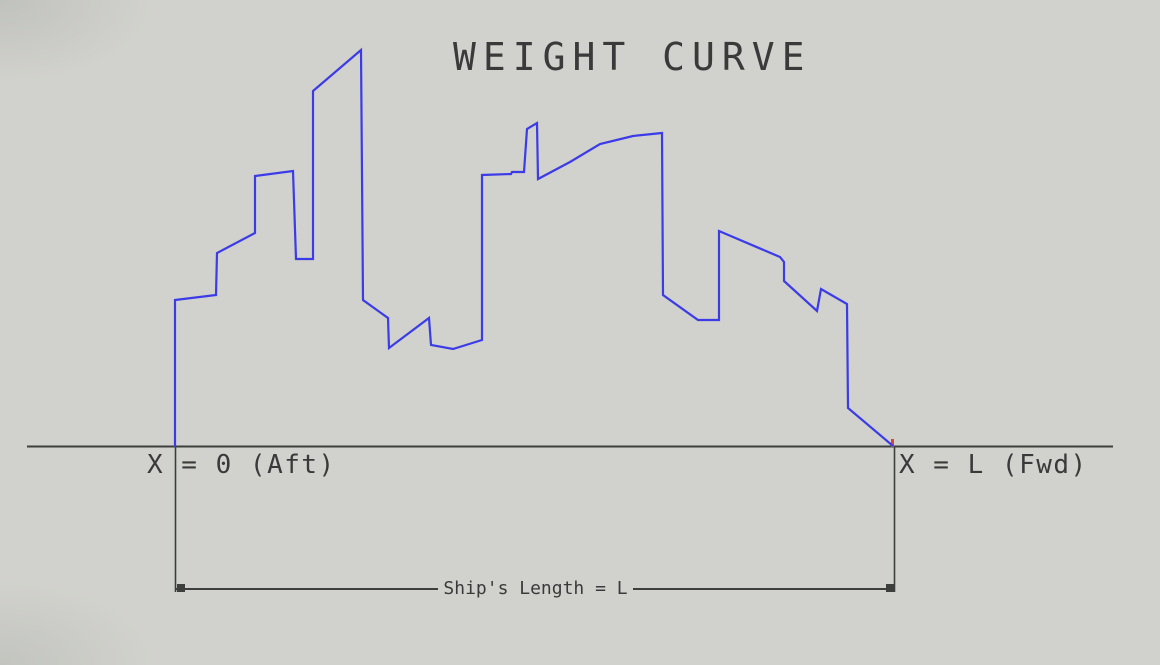  I want to click on chart-title: WEIGHT CURVE, so click(632, 57).